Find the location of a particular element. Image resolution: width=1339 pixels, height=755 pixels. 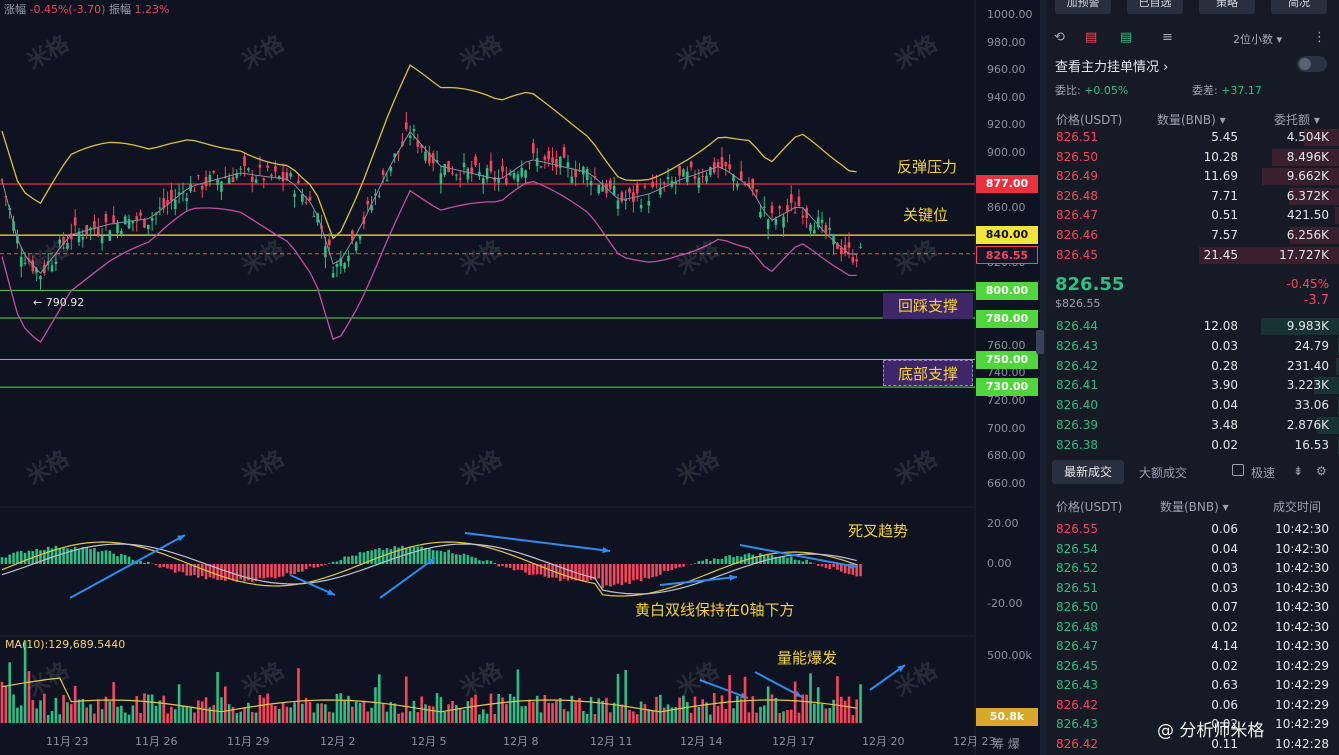

main-orders-link: 查看主力挂单情况 › is located at coordinates (1111, 65).